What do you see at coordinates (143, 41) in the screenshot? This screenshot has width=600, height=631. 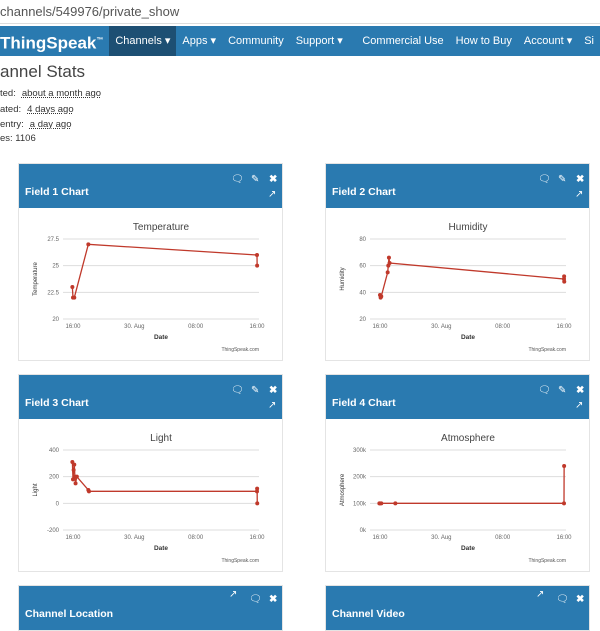 I see `nav-channels: Channels ▾` at bounding box center [143, 41].